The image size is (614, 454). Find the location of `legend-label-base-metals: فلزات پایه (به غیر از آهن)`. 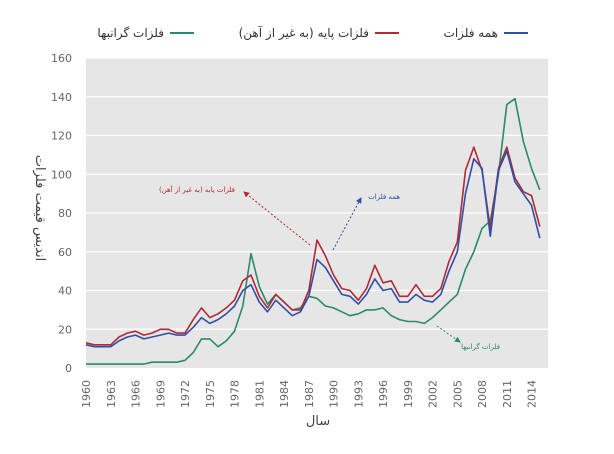

legend-label-base-metals: فلزات پایه (به غیر از آهن) is located at coordinates (304, 33).